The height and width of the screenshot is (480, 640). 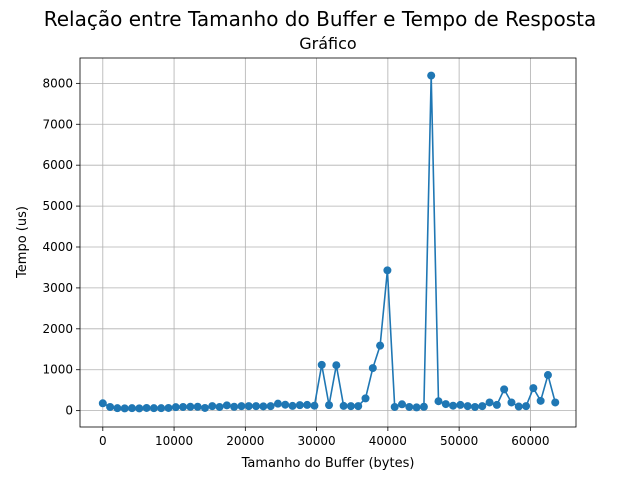 I want to click on x-tick-label: 10000, so click(x=174, y=441).